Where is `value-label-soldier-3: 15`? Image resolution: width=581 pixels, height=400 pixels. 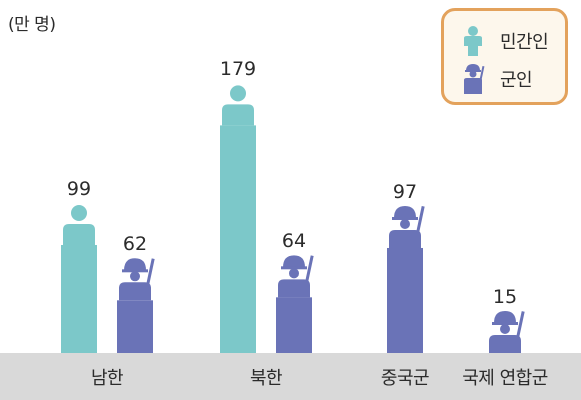 value-label-soldier-3: 15 is located at coordinates (505, 297).